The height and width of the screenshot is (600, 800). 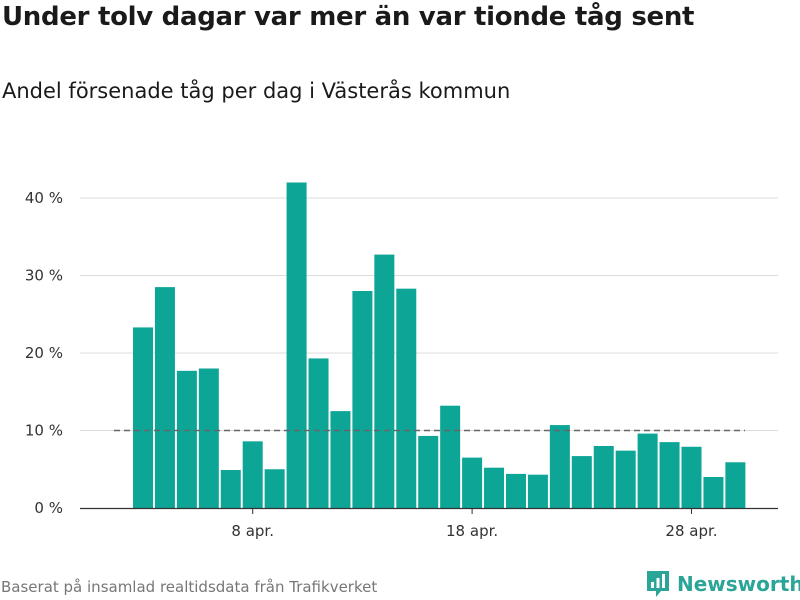 I want to click on y-tick-label: 20 %, so click(x=44, y=353).